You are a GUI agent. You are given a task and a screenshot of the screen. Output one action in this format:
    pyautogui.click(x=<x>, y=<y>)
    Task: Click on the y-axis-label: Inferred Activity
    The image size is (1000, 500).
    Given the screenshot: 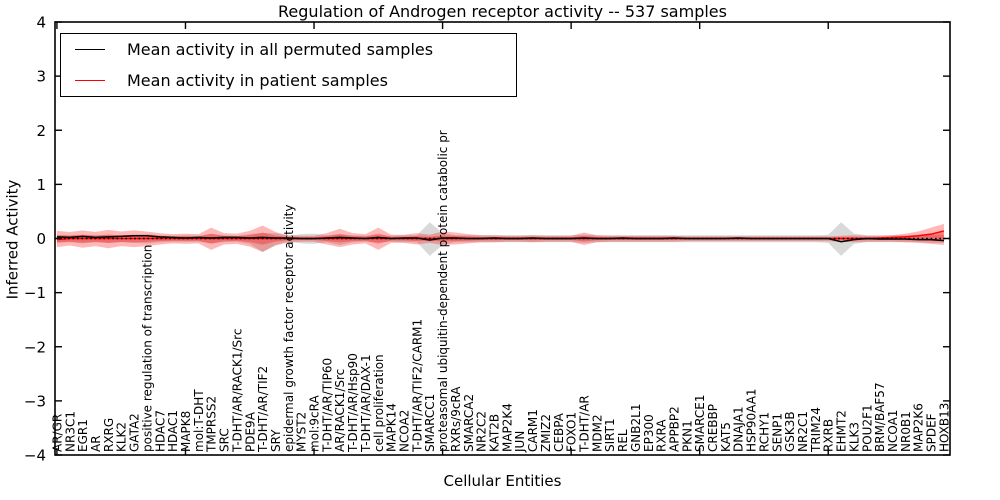 What is the action you would take?
    pyautogui.click(x=12, y=239)
    